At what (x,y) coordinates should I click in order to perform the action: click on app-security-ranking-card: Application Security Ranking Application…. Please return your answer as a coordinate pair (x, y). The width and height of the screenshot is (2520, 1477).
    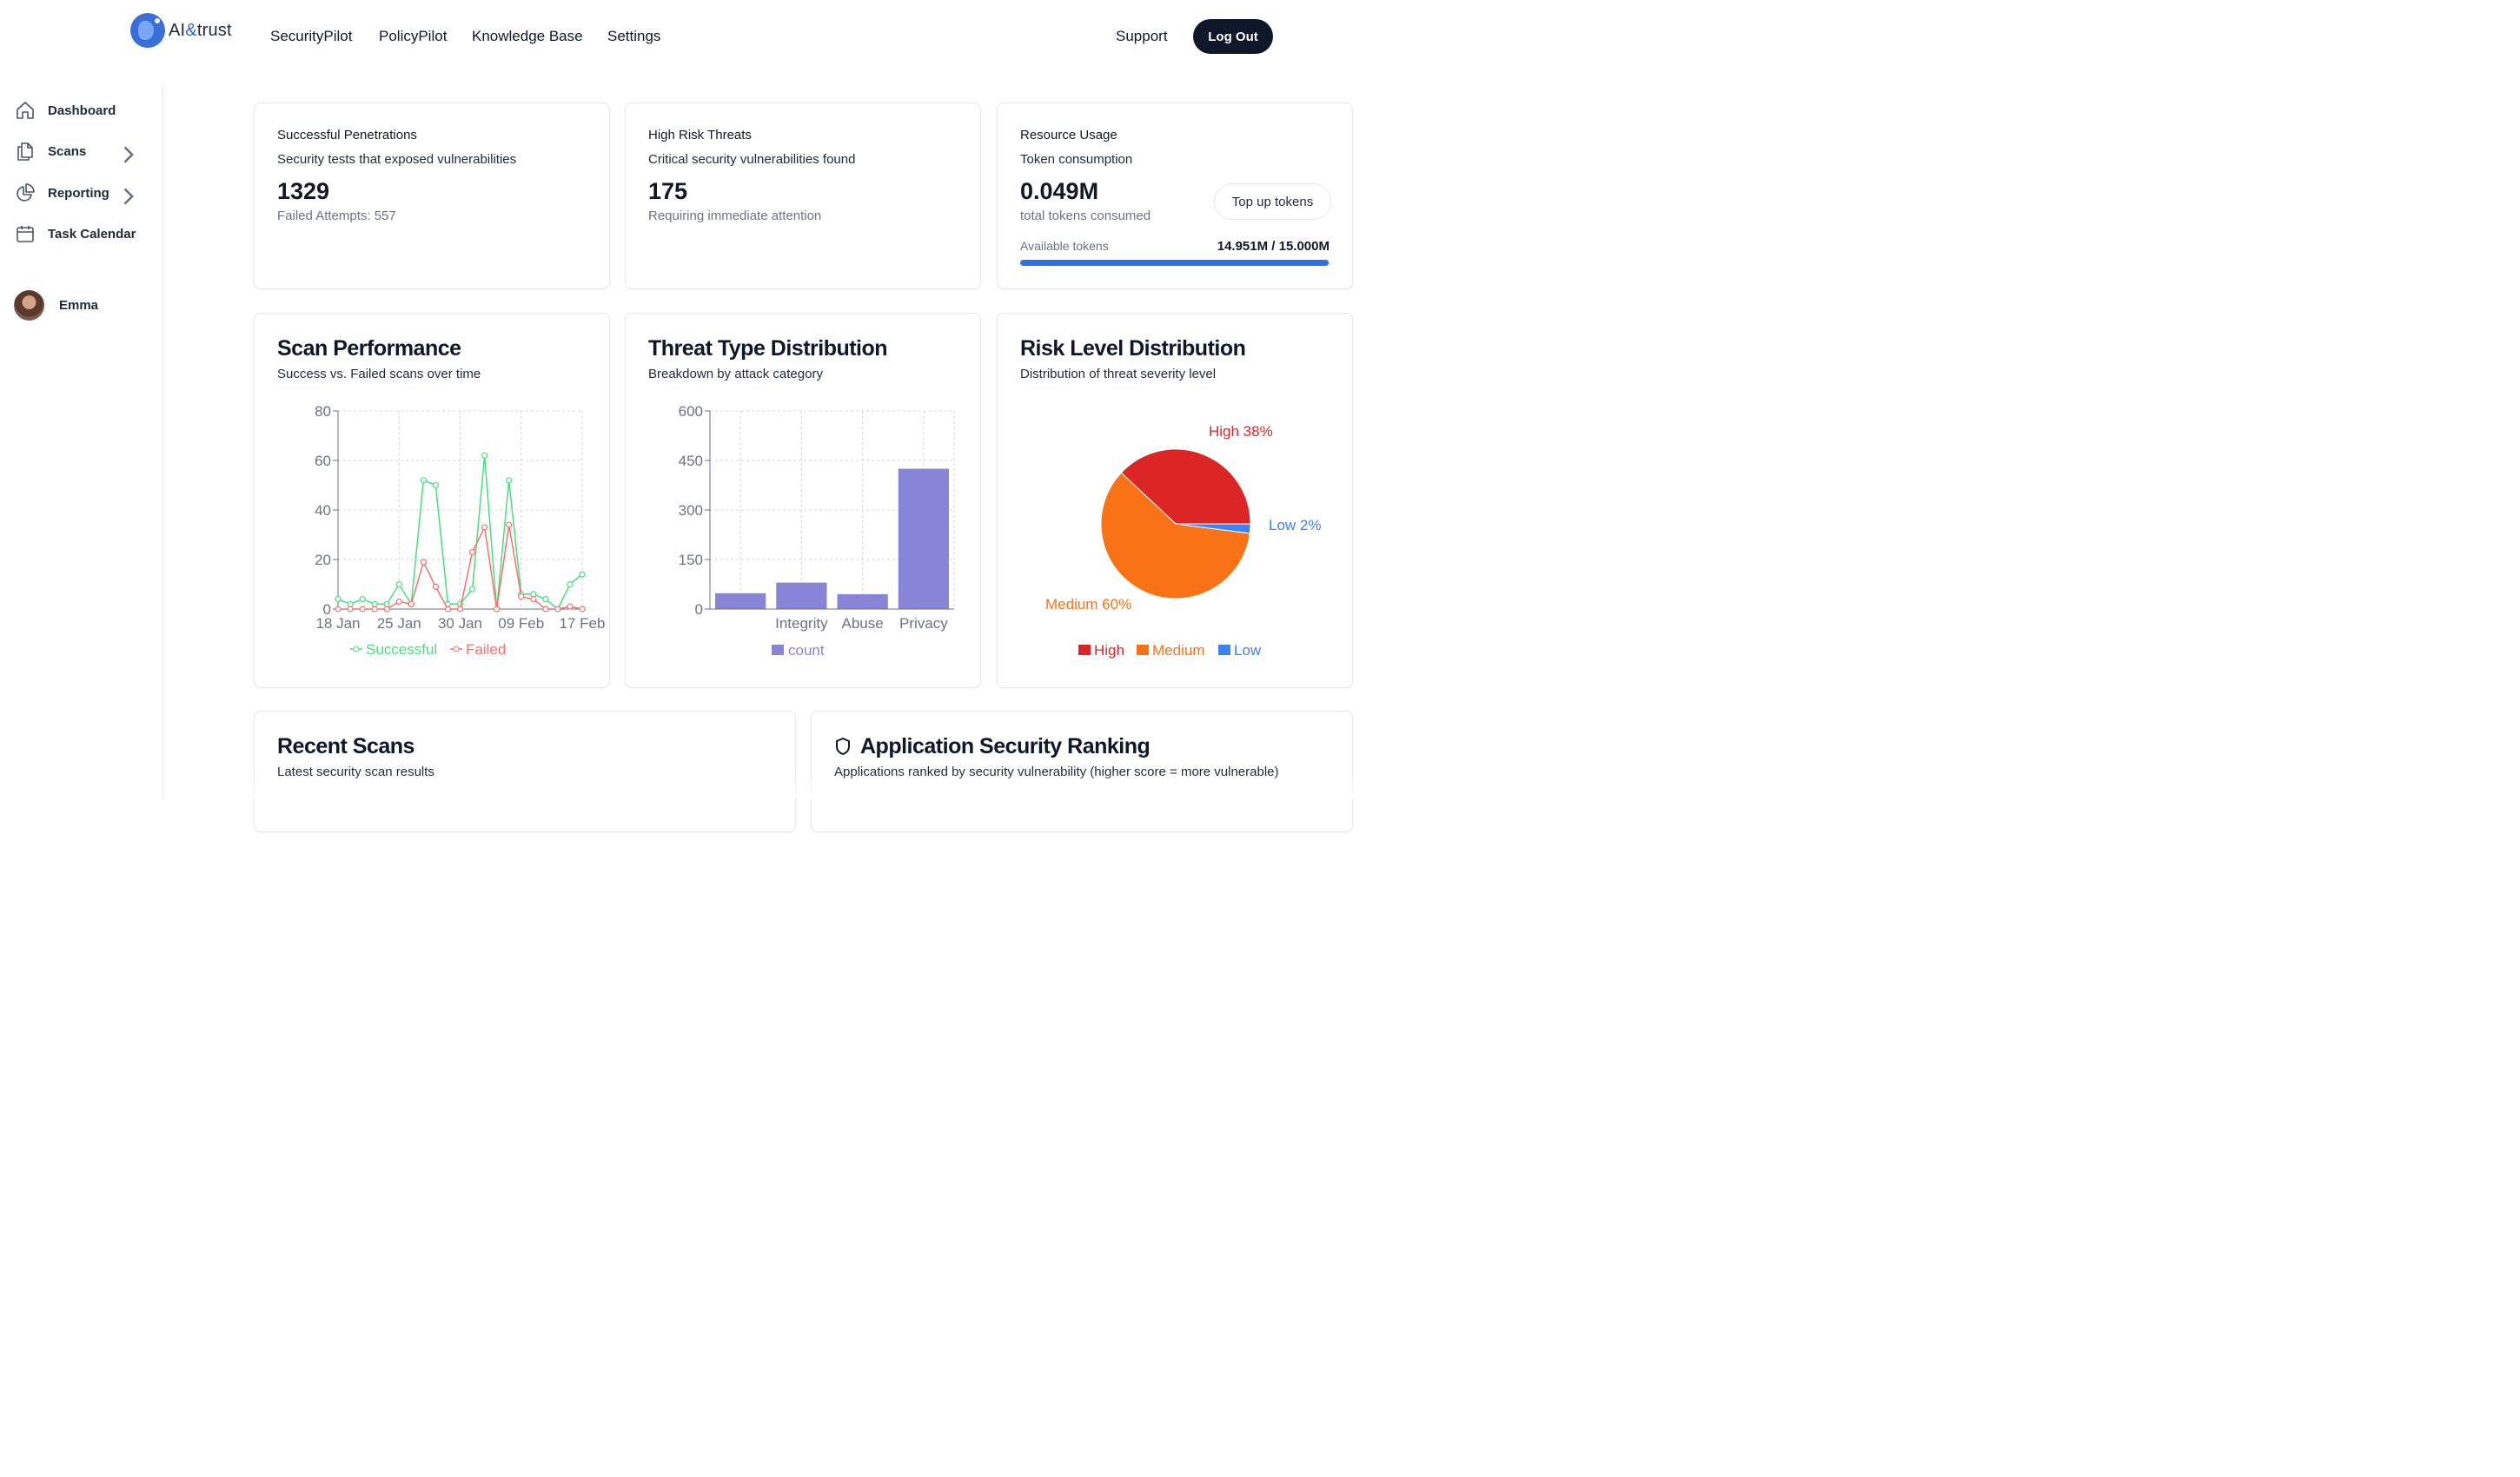
    Looking at the image, I should click on (1082, 771).